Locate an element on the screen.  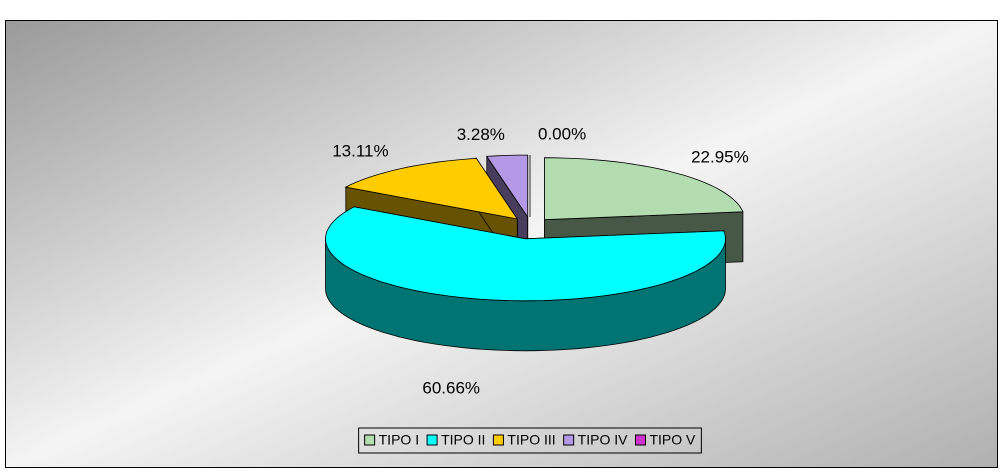
legend-label: TIPO III is located at coordinates (531, 440).